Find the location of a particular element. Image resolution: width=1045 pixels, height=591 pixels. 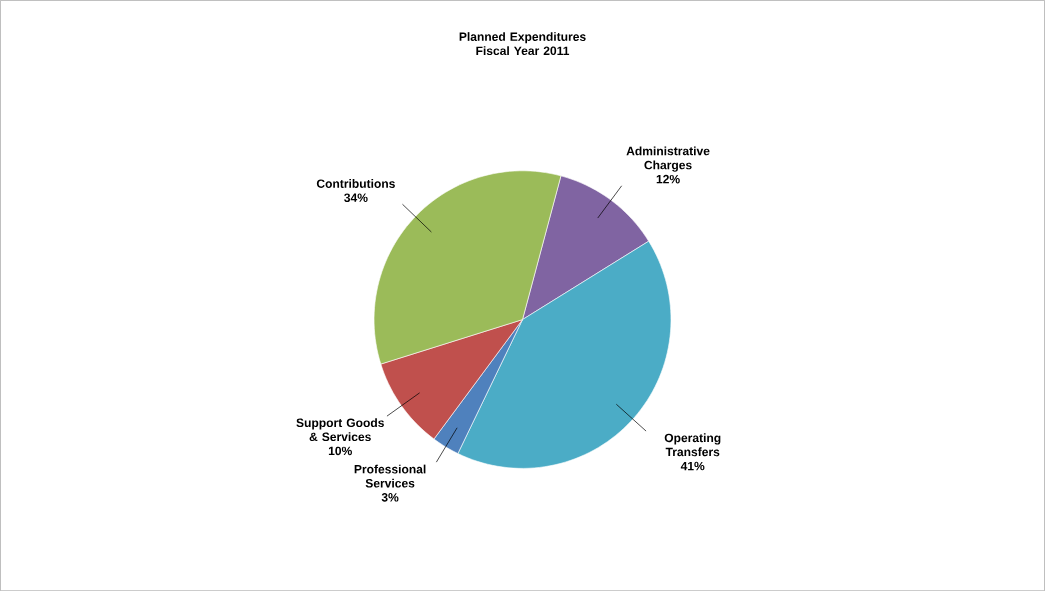

chart-title: Planned Expenditures Fiscal Year 2011 is located at coordinates (522, 43).